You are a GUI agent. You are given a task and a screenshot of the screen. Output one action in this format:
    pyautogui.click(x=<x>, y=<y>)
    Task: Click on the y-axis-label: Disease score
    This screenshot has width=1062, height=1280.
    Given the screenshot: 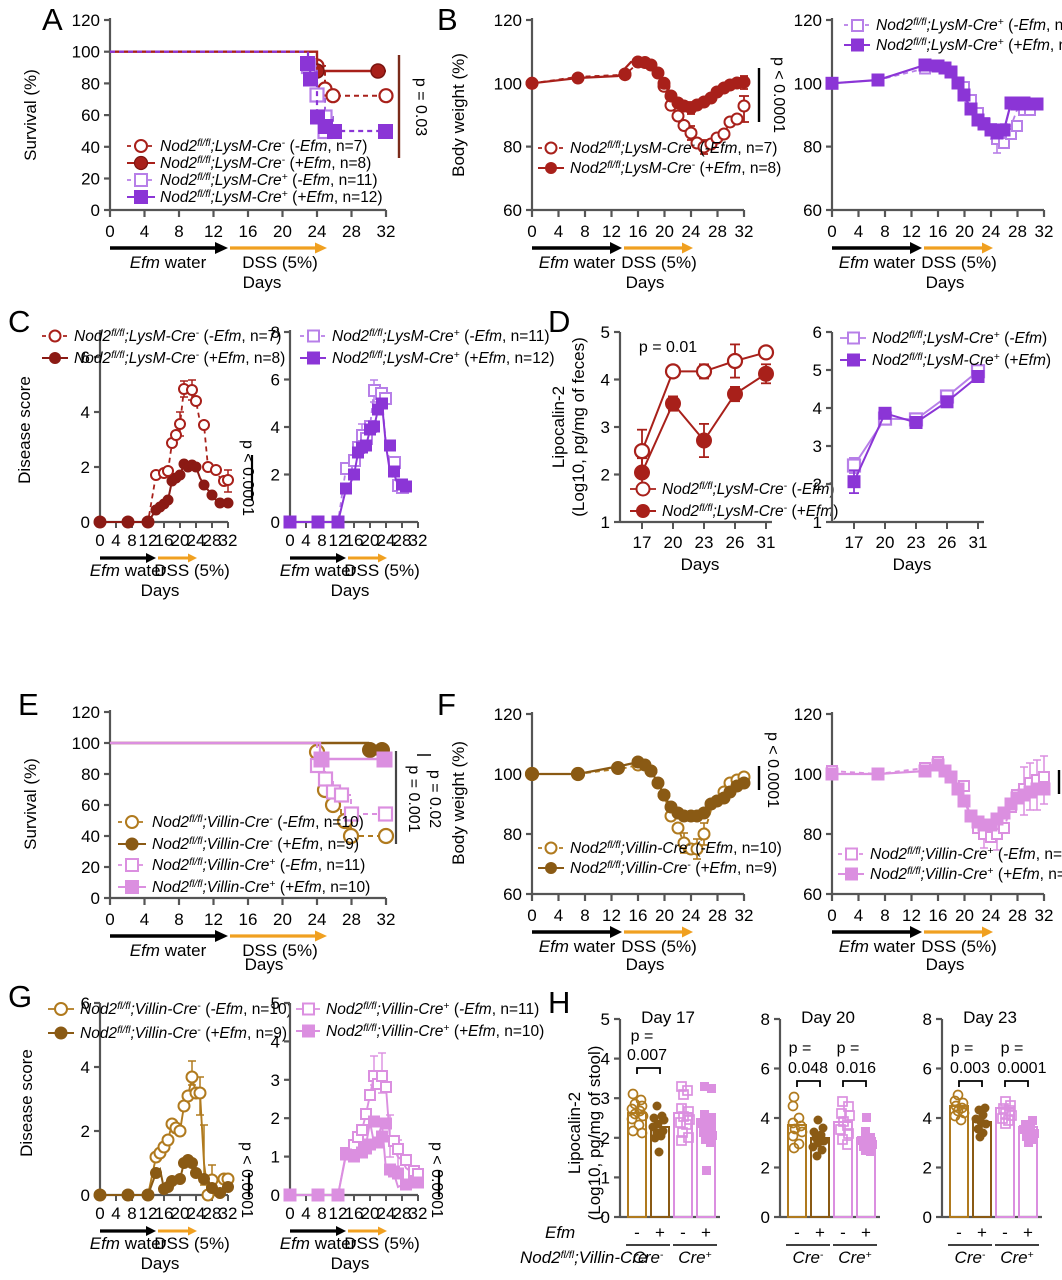 What is the action you would take?
    pyautogui.click(x=26, y=1103)
    